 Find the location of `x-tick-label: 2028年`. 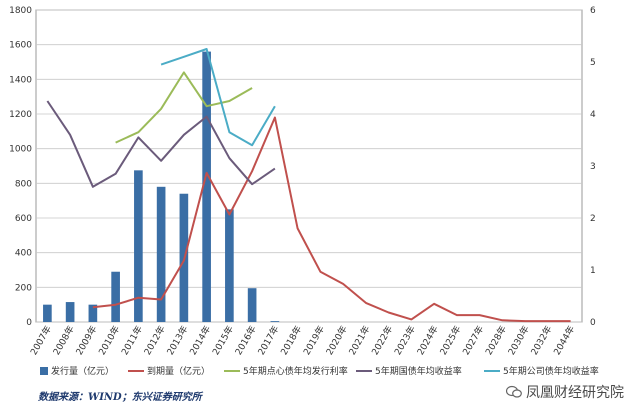

x-tick-label: 2028年 is located at coordinates (496, 341).